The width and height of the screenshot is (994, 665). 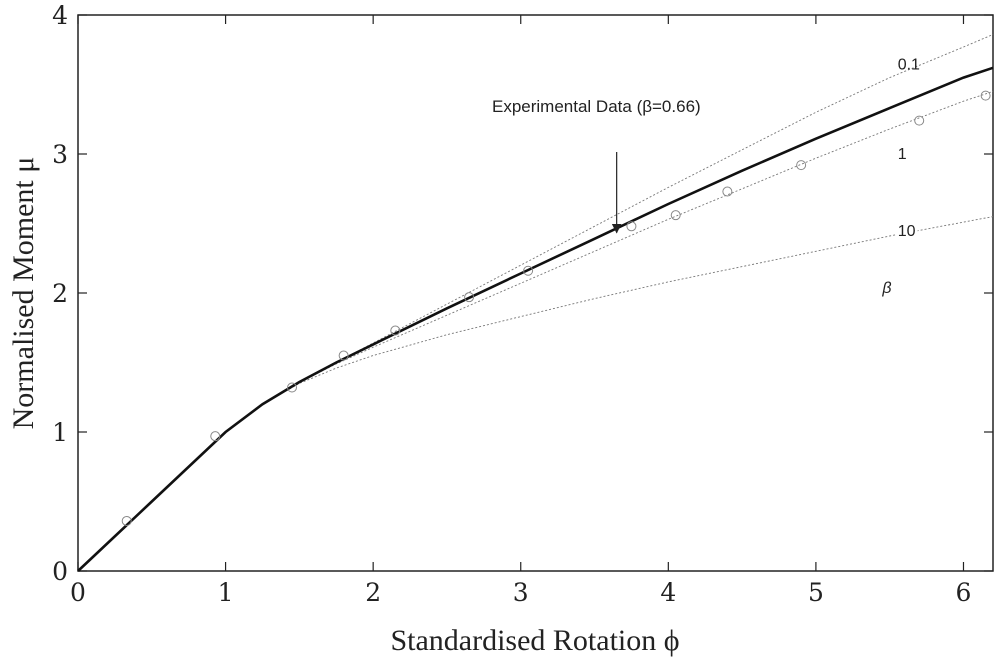 What do you see at coordinates (668, 592) in the screenshot?
I see `x-tick-label-4: 4` at bounding box center [668, 592].